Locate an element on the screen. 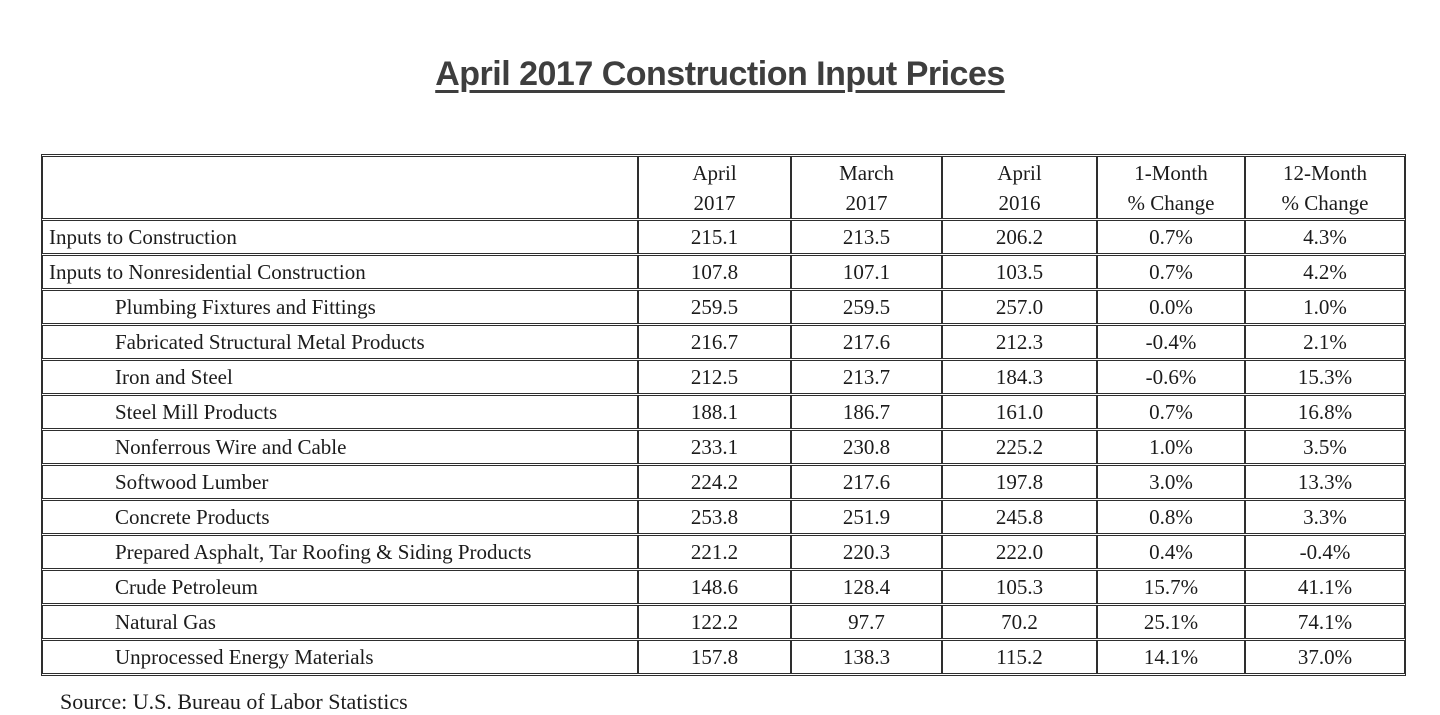 The width and height of the screenshot is (1440, 715). value-cell: 230.8 is located at coordinates (866, 447).